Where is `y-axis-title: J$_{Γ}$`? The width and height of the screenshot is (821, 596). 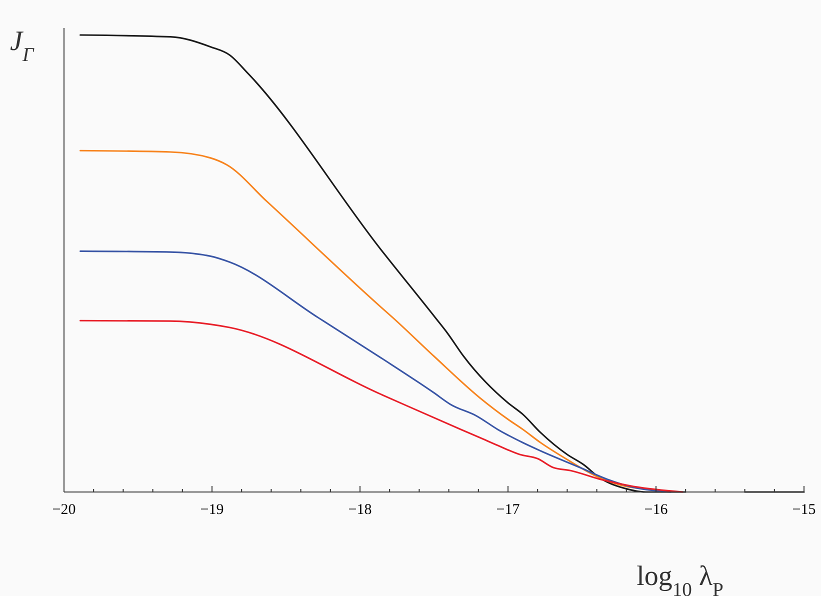 y-axis-title: J$_{Γ}$ is located at coordinates (22, 46).